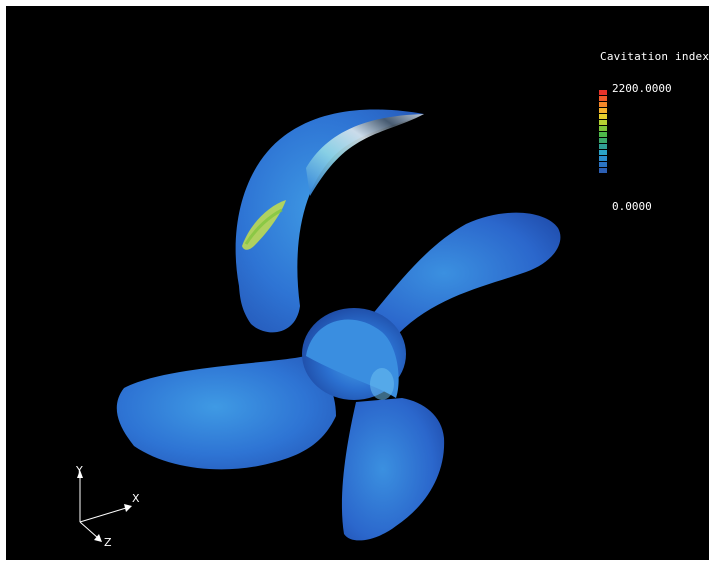  I want to click on blade-bottom, so click(393, 469).